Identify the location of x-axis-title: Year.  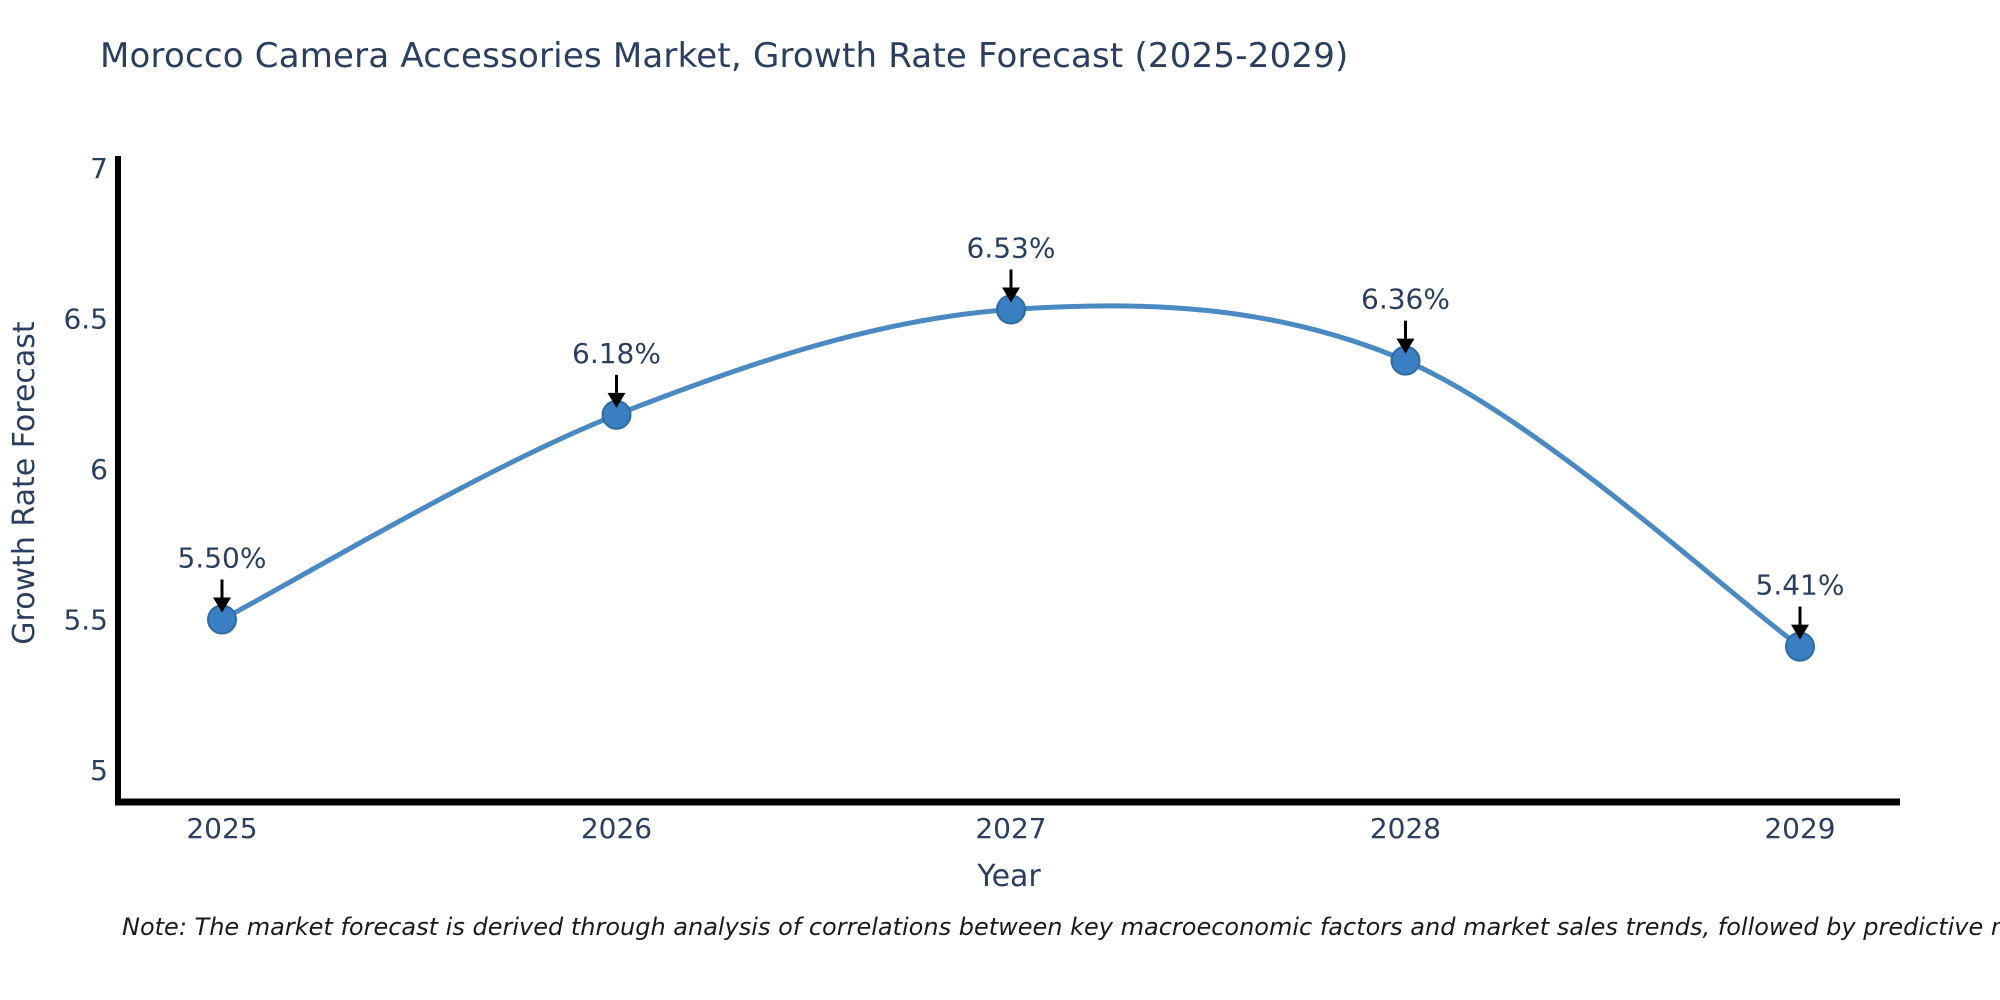
(1008, 876).